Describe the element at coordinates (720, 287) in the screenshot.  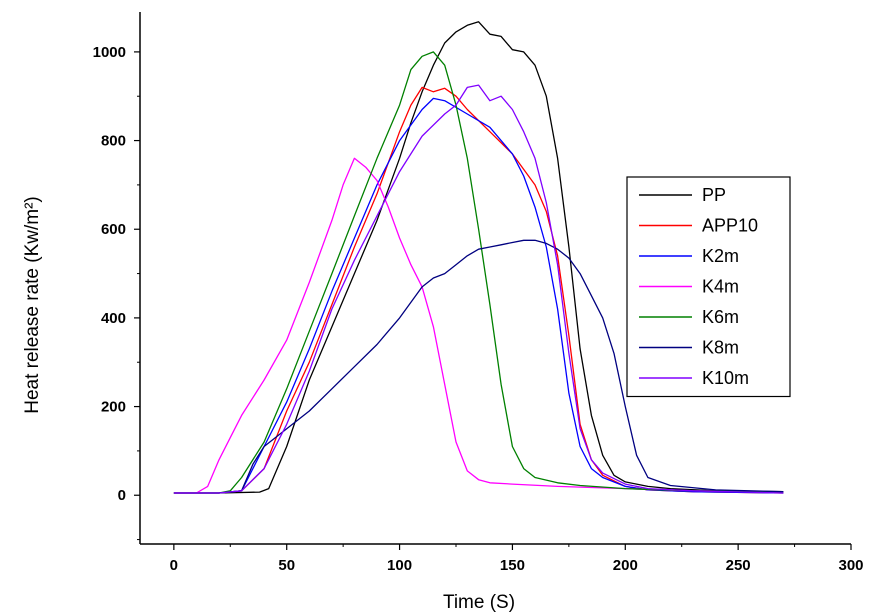
I see `legend-label: K4m` at that location.